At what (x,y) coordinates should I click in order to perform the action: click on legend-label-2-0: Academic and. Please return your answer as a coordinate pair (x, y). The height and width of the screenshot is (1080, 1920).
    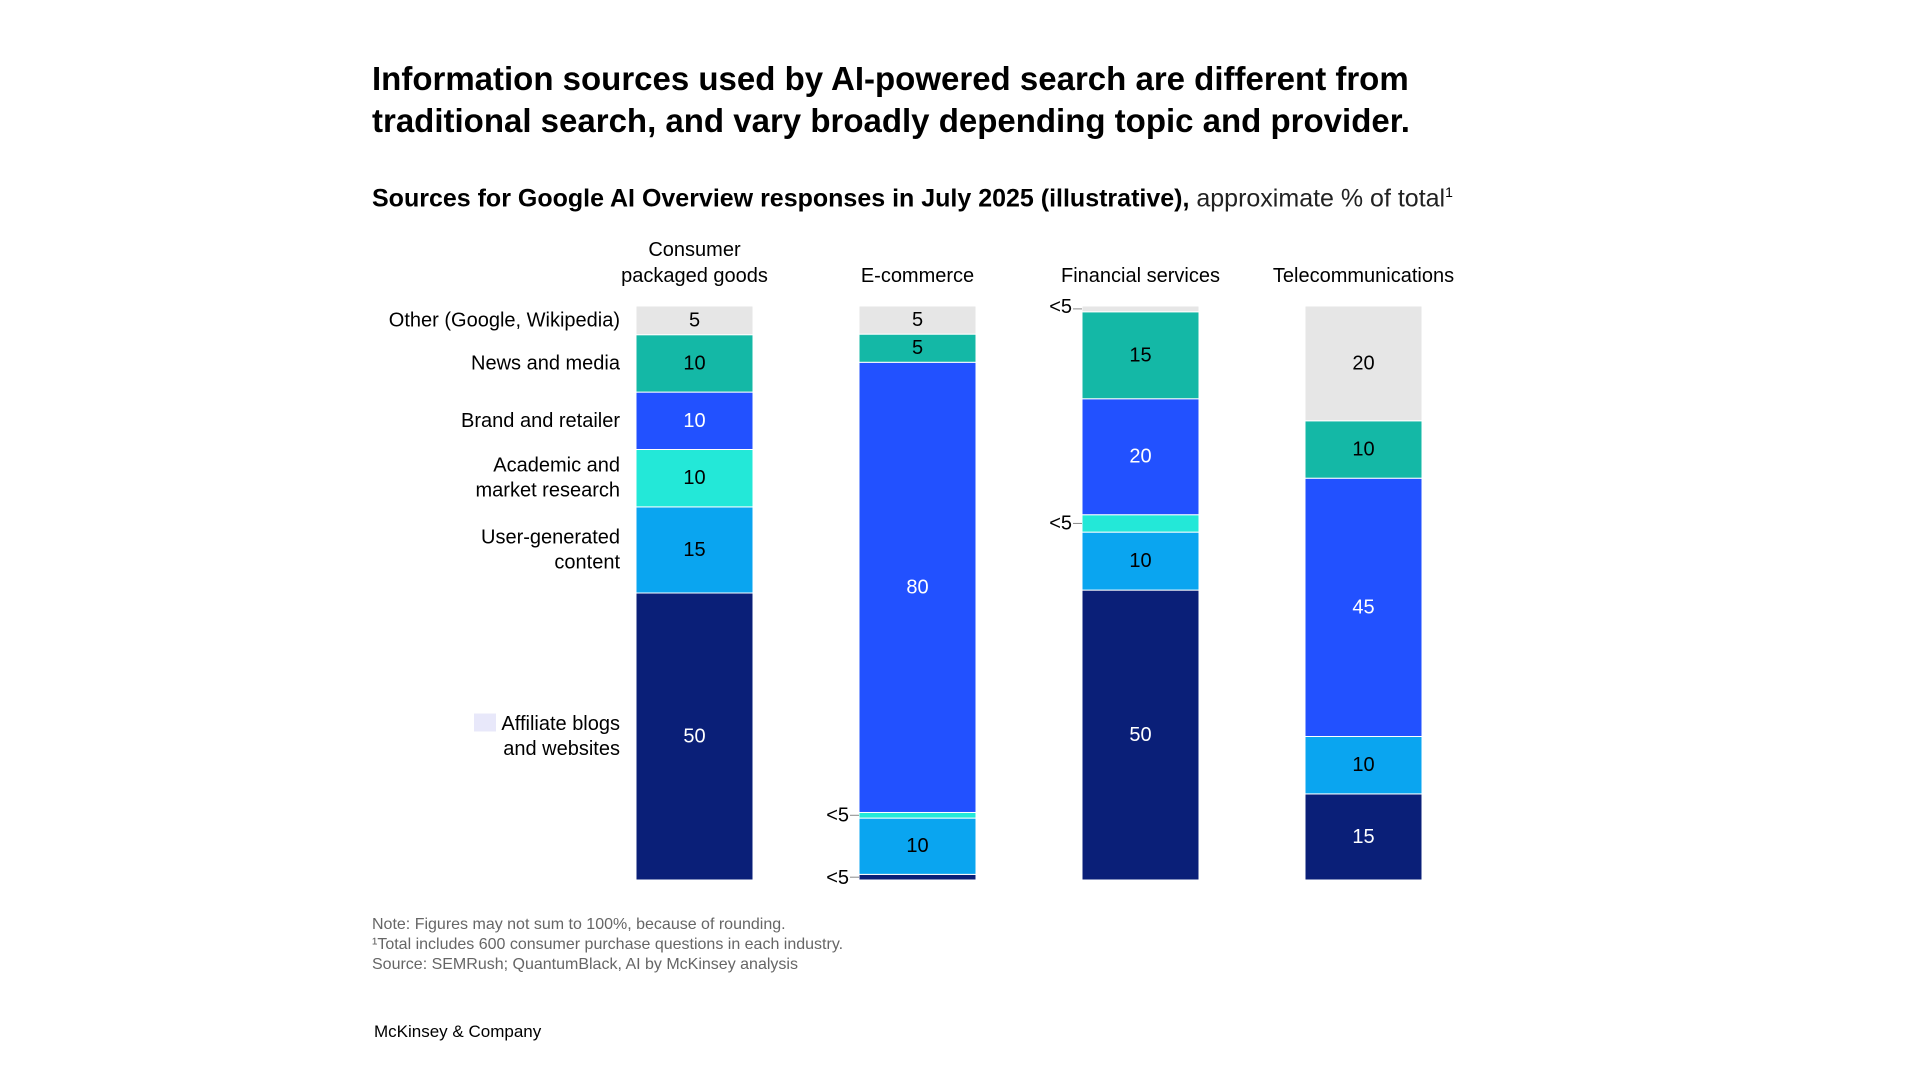
    Looking at the image, I should click on (556, 466).